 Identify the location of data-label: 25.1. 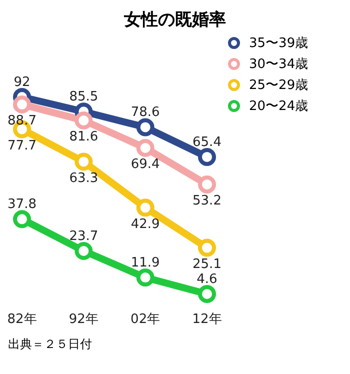
(207, 264).